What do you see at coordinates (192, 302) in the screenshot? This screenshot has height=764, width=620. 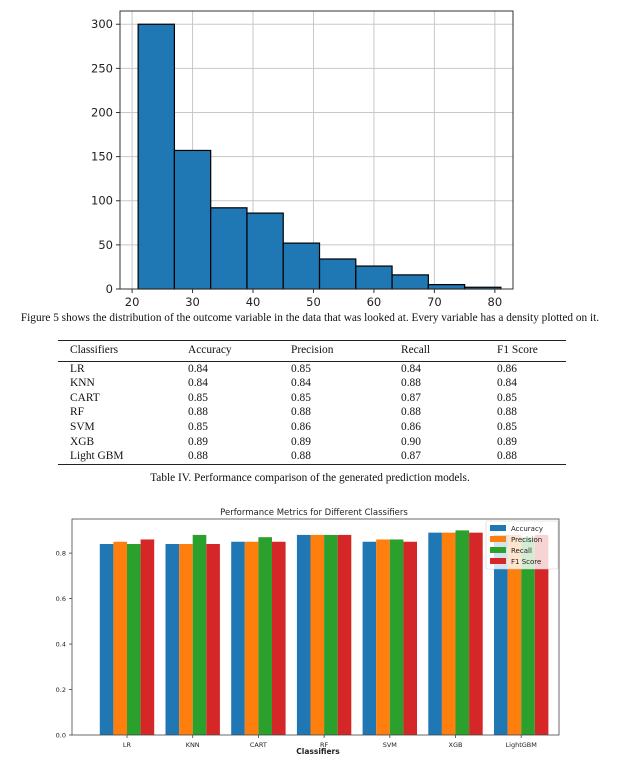 I see `histogram-x-tick-label: 30` at bounding box center [192, 302].